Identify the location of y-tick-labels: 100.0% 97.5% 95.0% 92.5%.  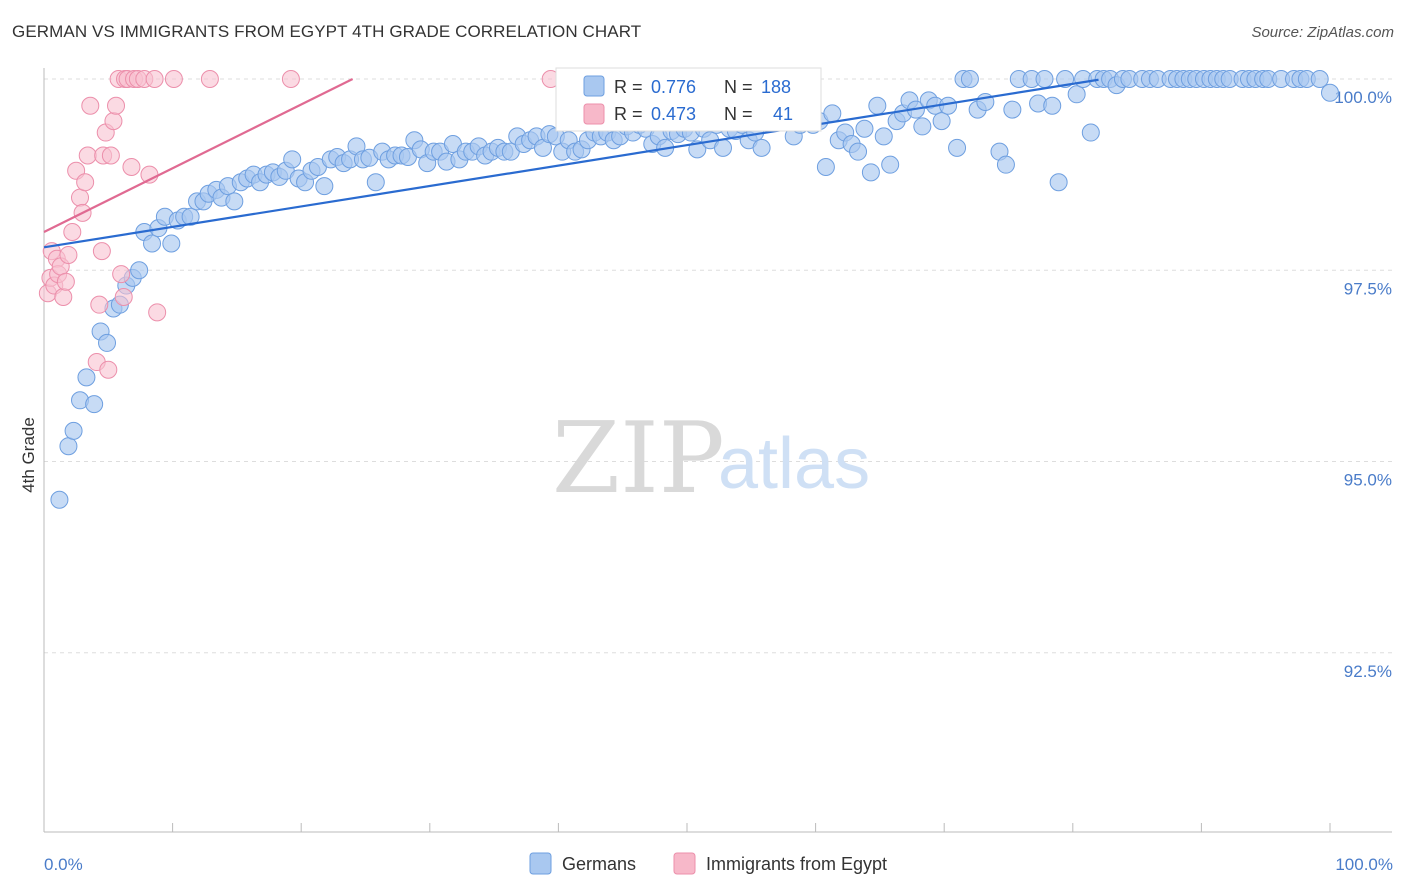
(1363, 384).